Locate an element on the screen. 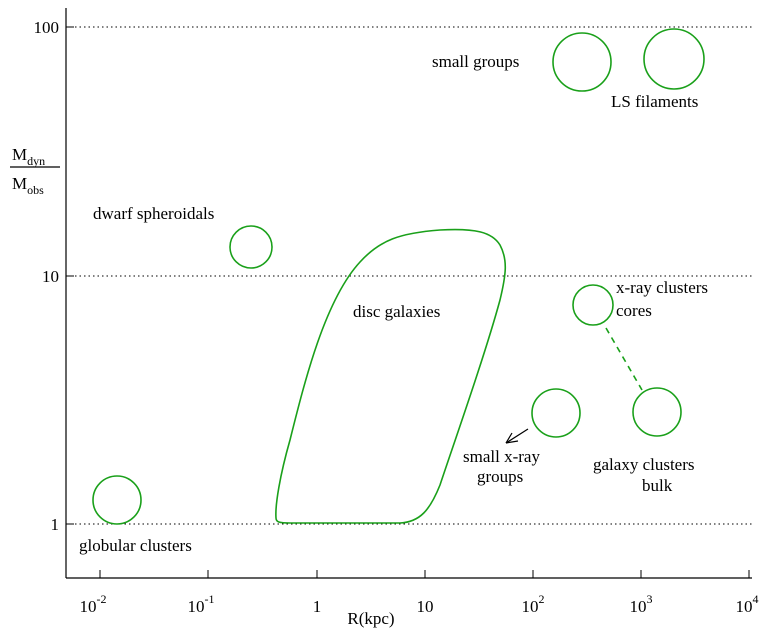  y-label-denominator: Mobs is located at coordinates (28, 185).